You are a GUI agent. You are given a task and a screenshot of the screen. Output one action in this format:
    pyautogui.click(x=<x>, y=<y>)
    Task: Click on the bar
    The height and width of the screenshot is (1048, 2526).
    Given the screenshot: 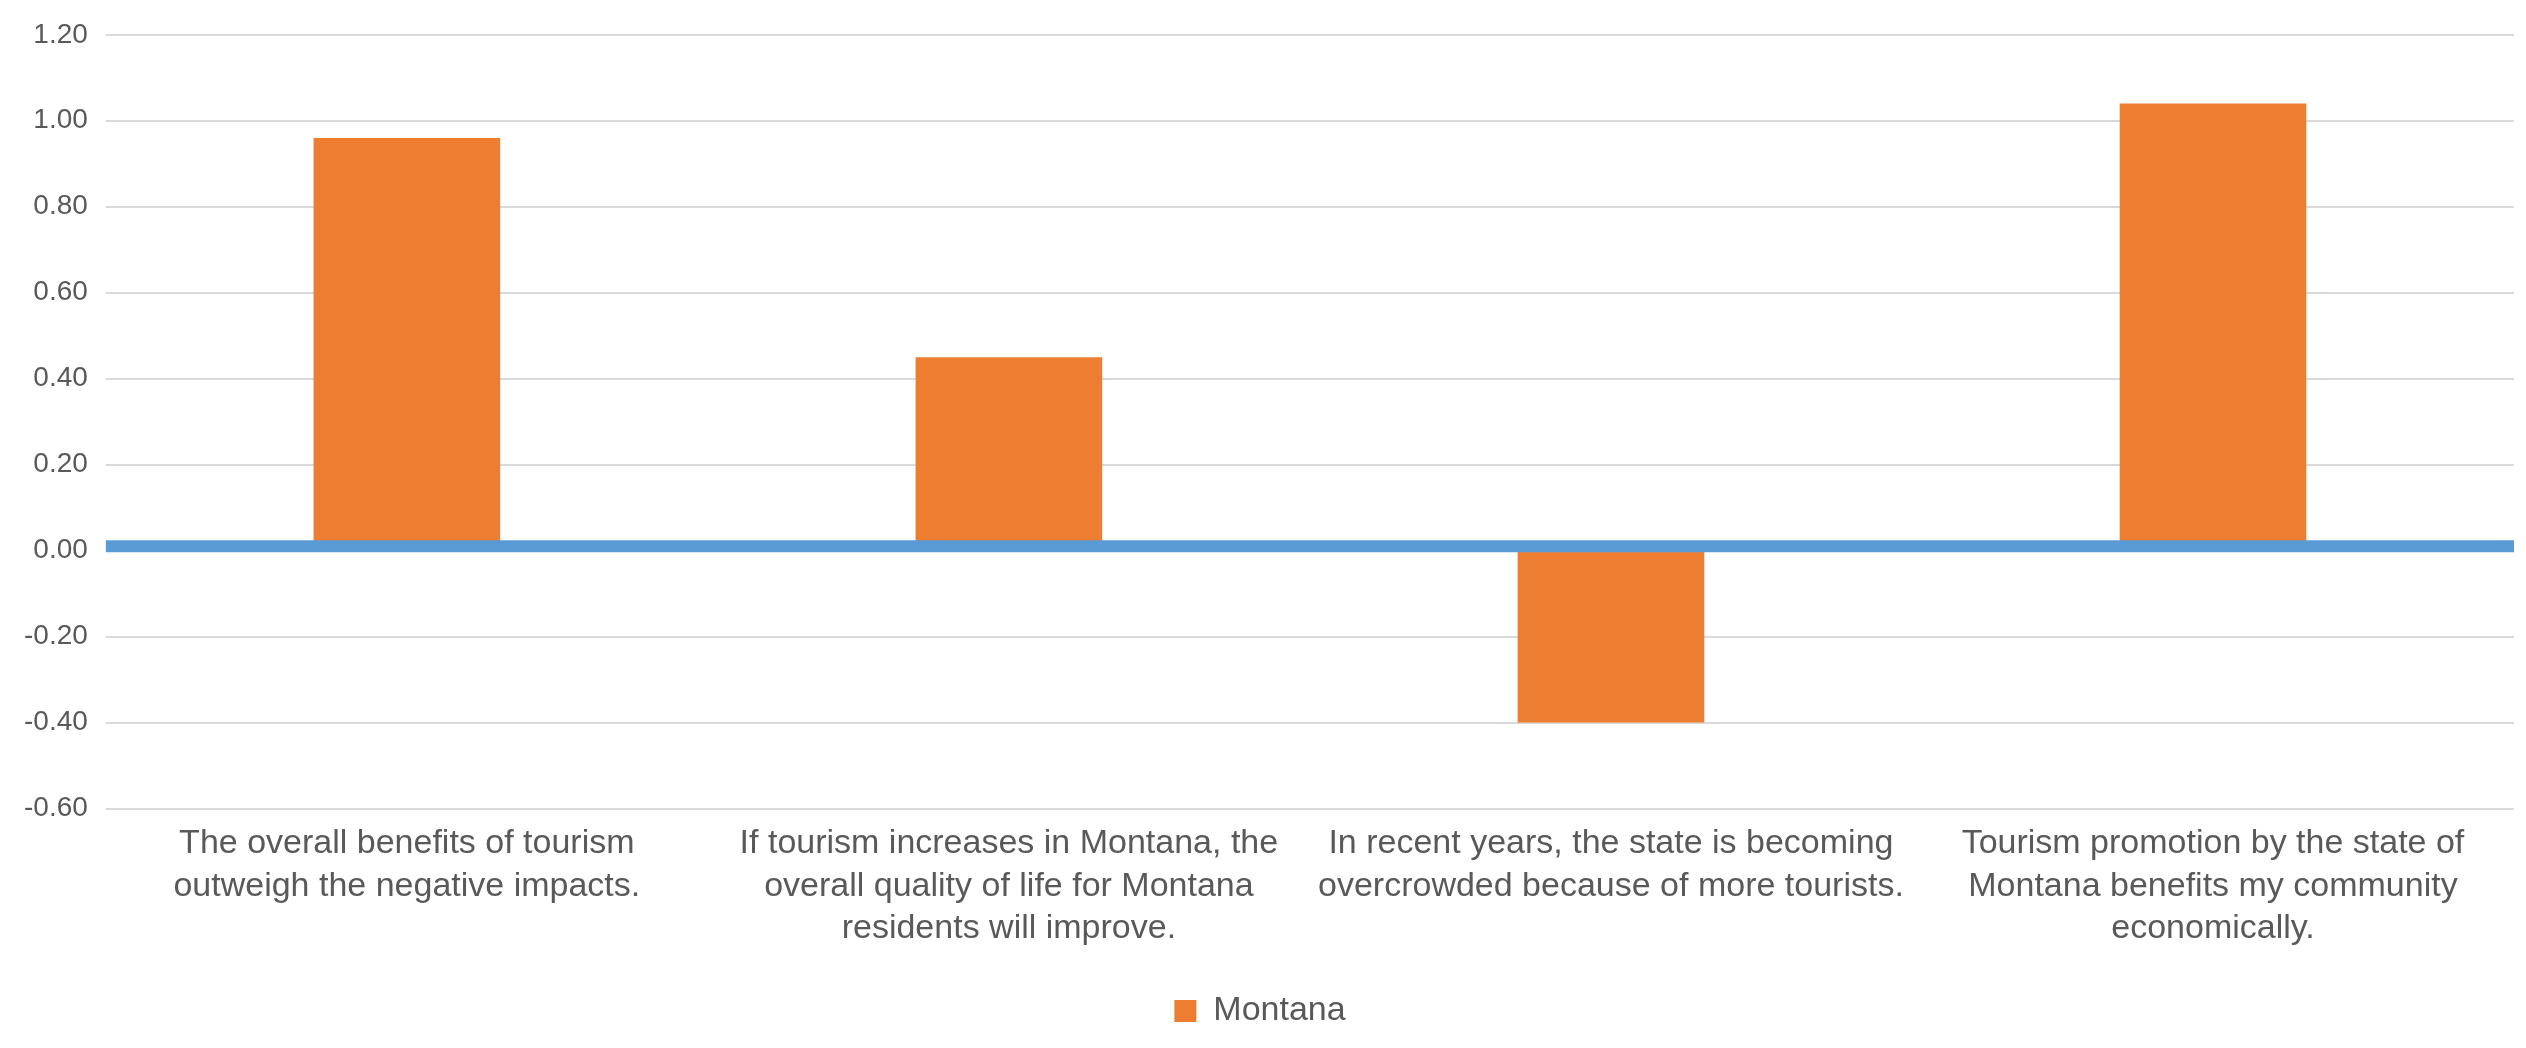 What is the action you would take?
    pyautogui.click(x=1611, y=637)
    